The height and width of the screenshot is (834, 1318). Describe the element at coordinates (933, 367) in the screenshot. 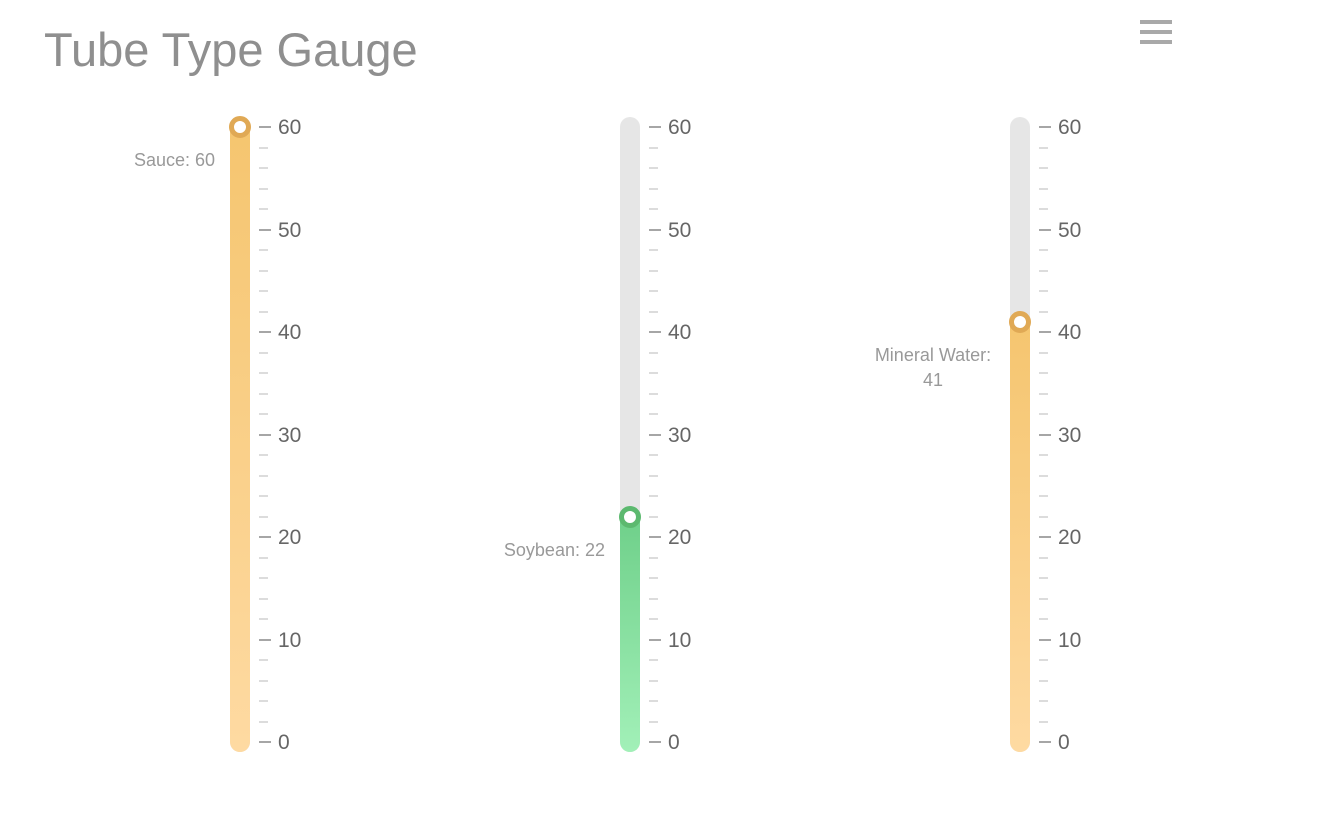

I see `series-value-label: Mineral Water: 41` at that location.